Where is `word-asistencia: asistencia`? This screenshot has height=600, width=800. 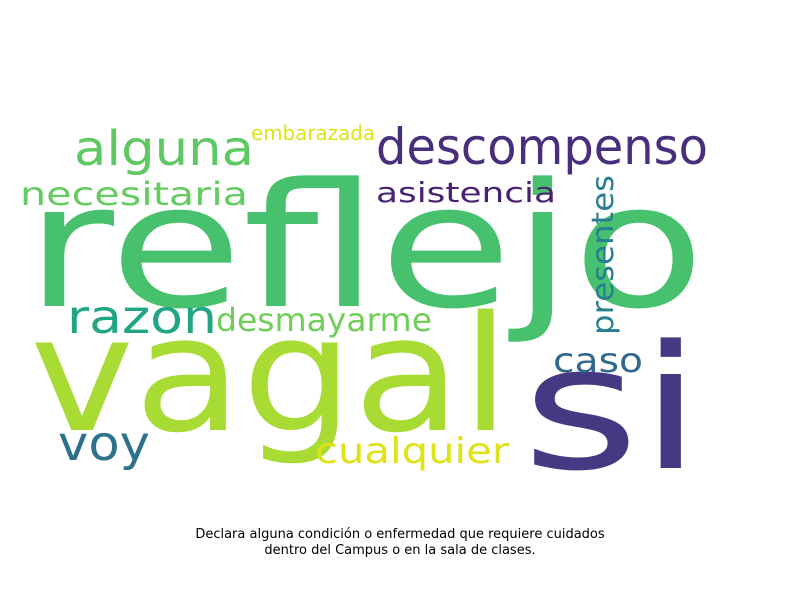
word-asistencia: asistencia is located at coordinates (466, 192).